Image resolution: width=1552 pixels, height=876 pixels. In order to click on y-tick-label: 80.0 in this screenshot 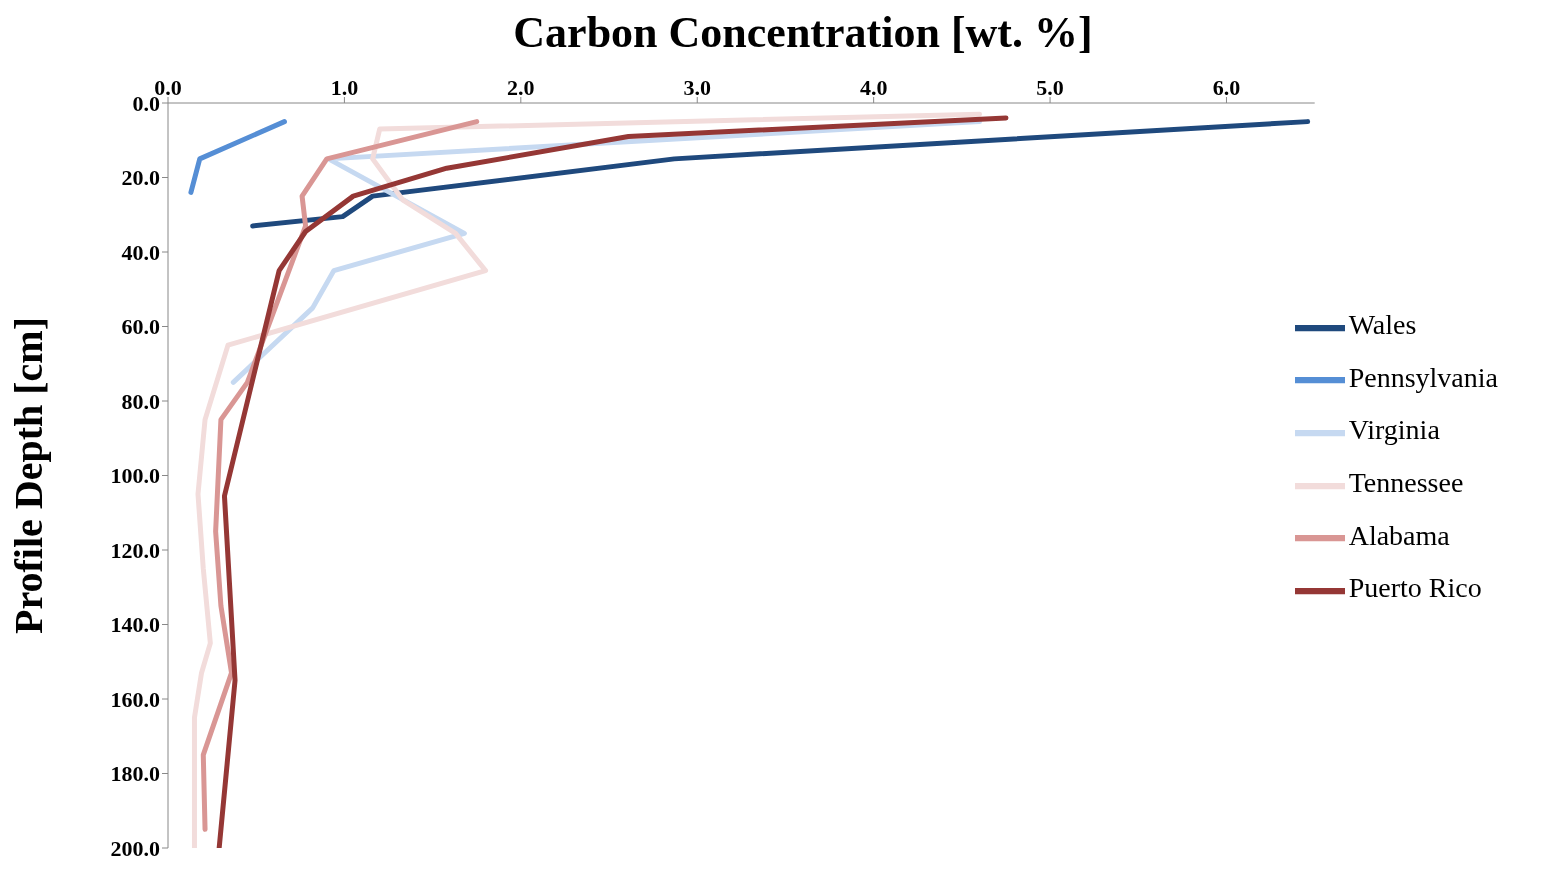, I will do `click(140, 401)`.